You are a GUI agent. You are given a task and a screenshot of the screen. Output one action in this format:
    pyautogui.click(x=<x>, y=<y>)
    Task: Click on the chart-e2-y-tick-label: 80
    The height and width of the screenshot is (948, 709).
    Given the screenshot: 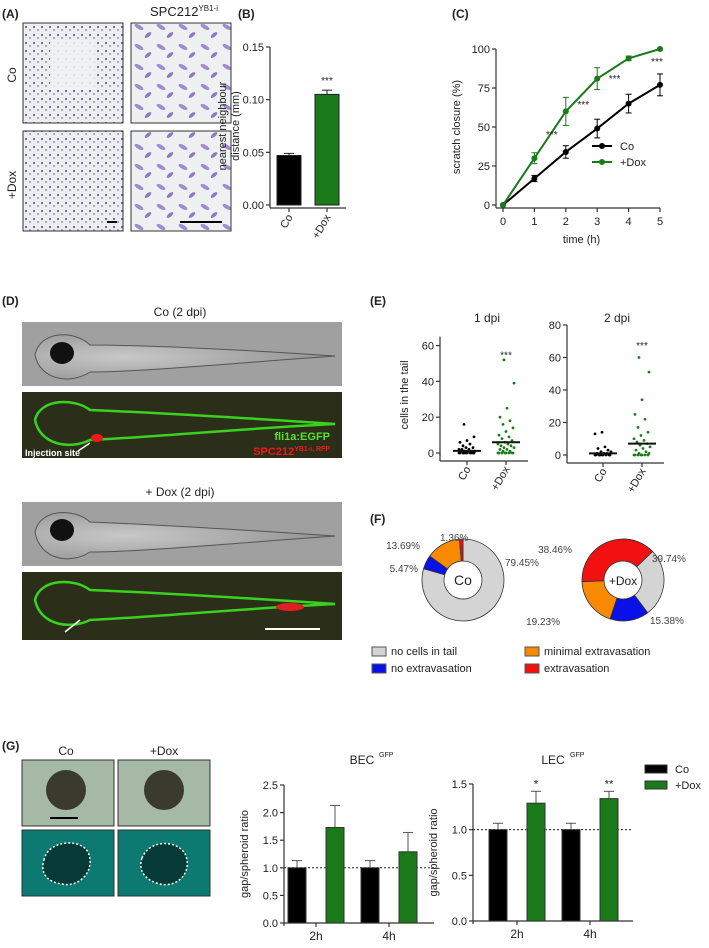 What is the action you would take?
    pyautogui.click(x=555, y=326)
    